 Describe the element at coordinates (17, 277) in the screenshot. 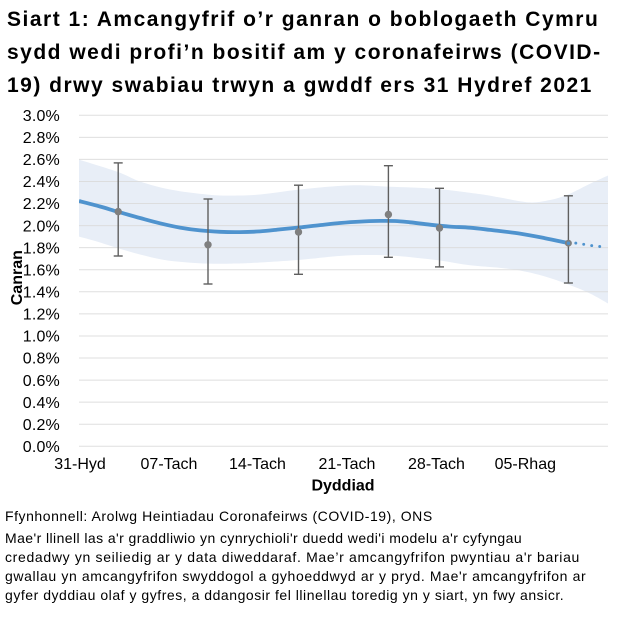

I see `svg-text: Canran` at that location.